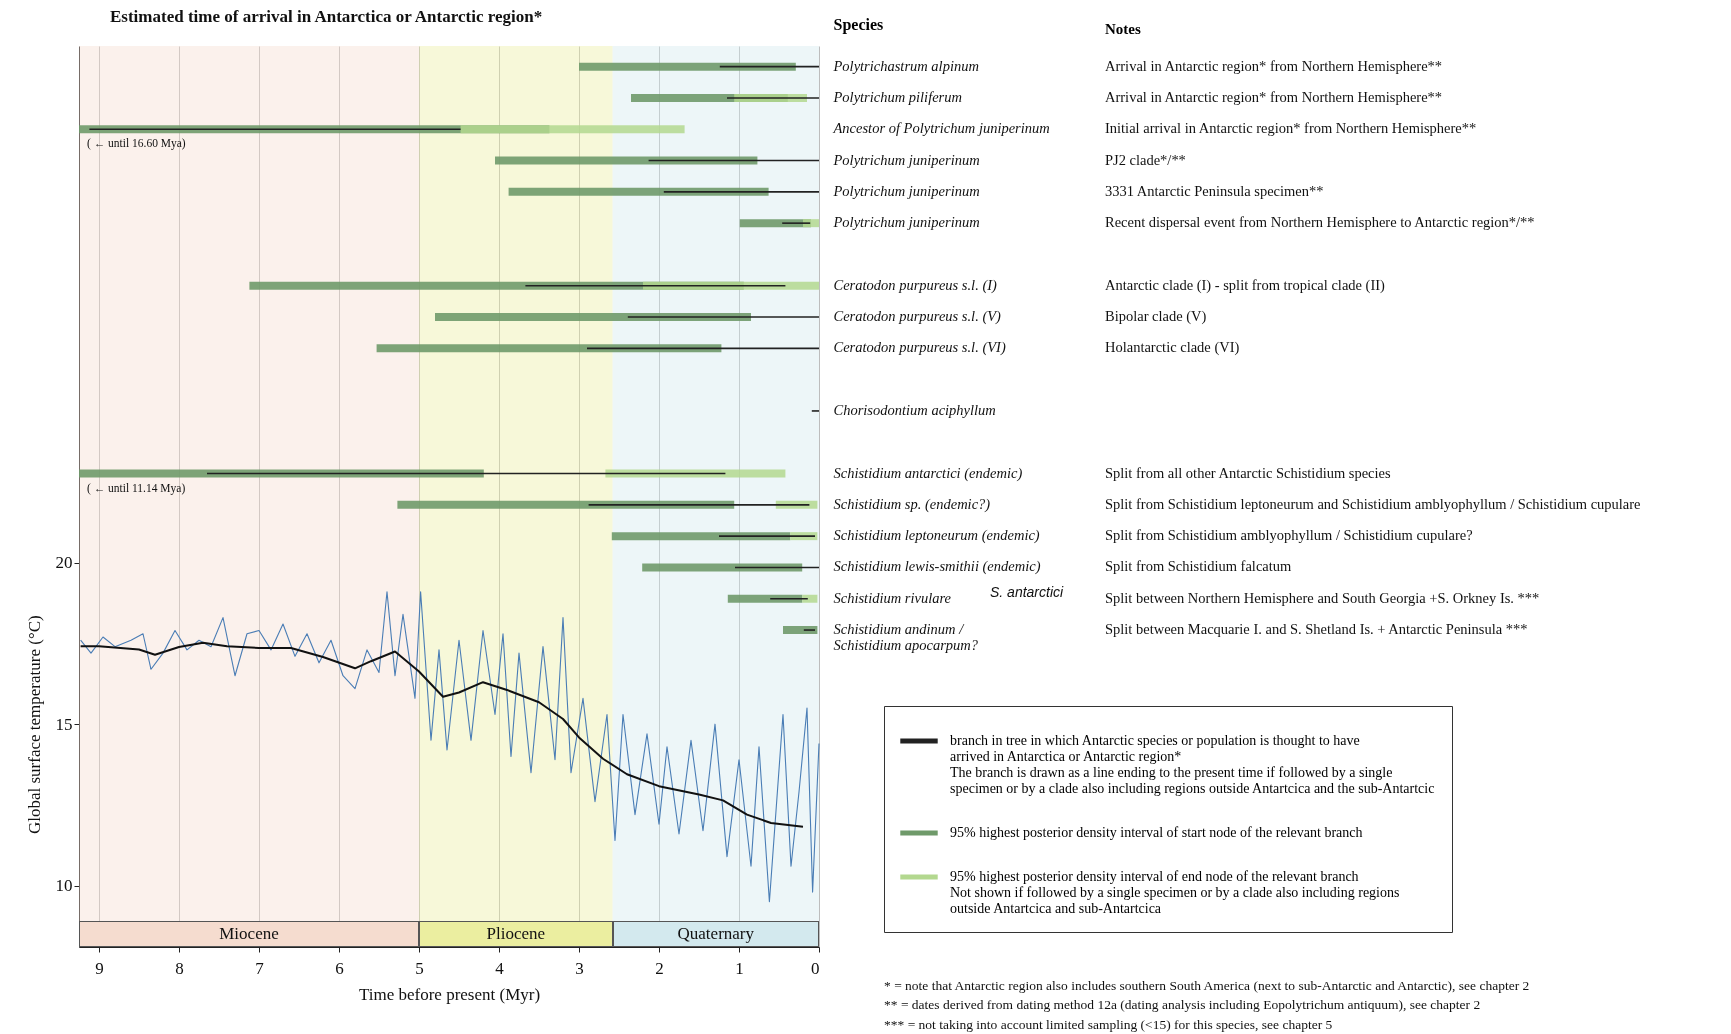 The image size is (1731, 1034). Describe the element at coordinates (249, 934) in the screenshot. I see `epoch-box: Miocene` at that location.